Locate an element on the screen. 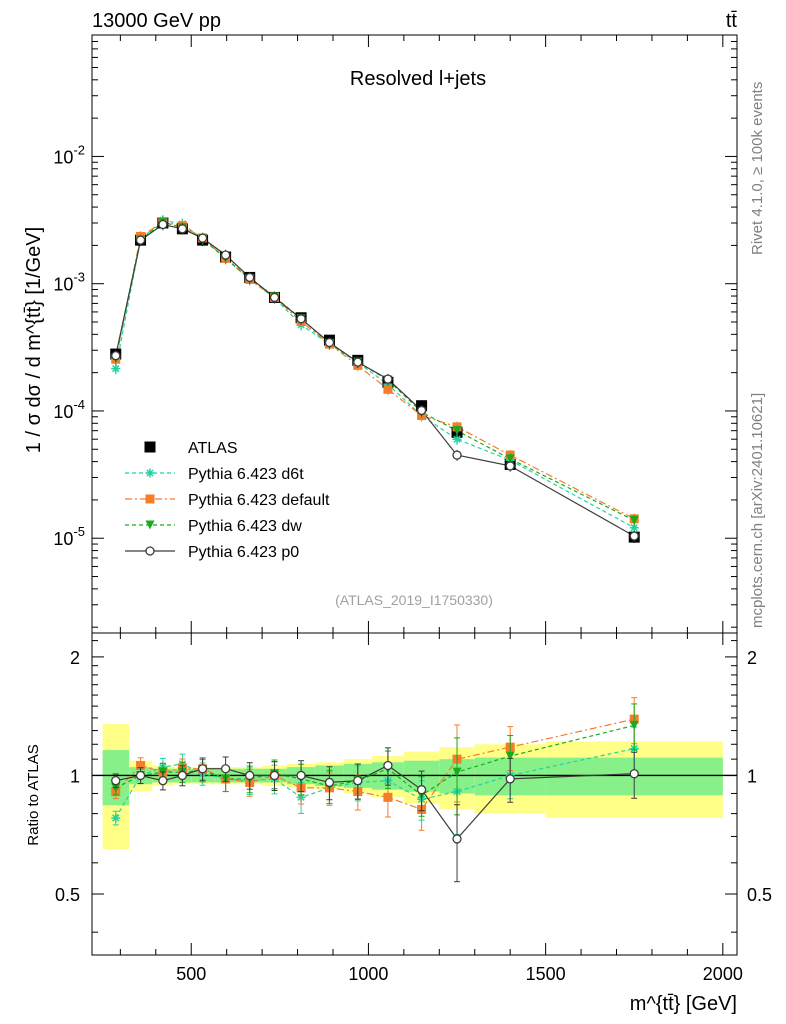 This screenshot has height=1024, width=786. chart-title: Resolved l+jets is located at coordinates (418, 79).